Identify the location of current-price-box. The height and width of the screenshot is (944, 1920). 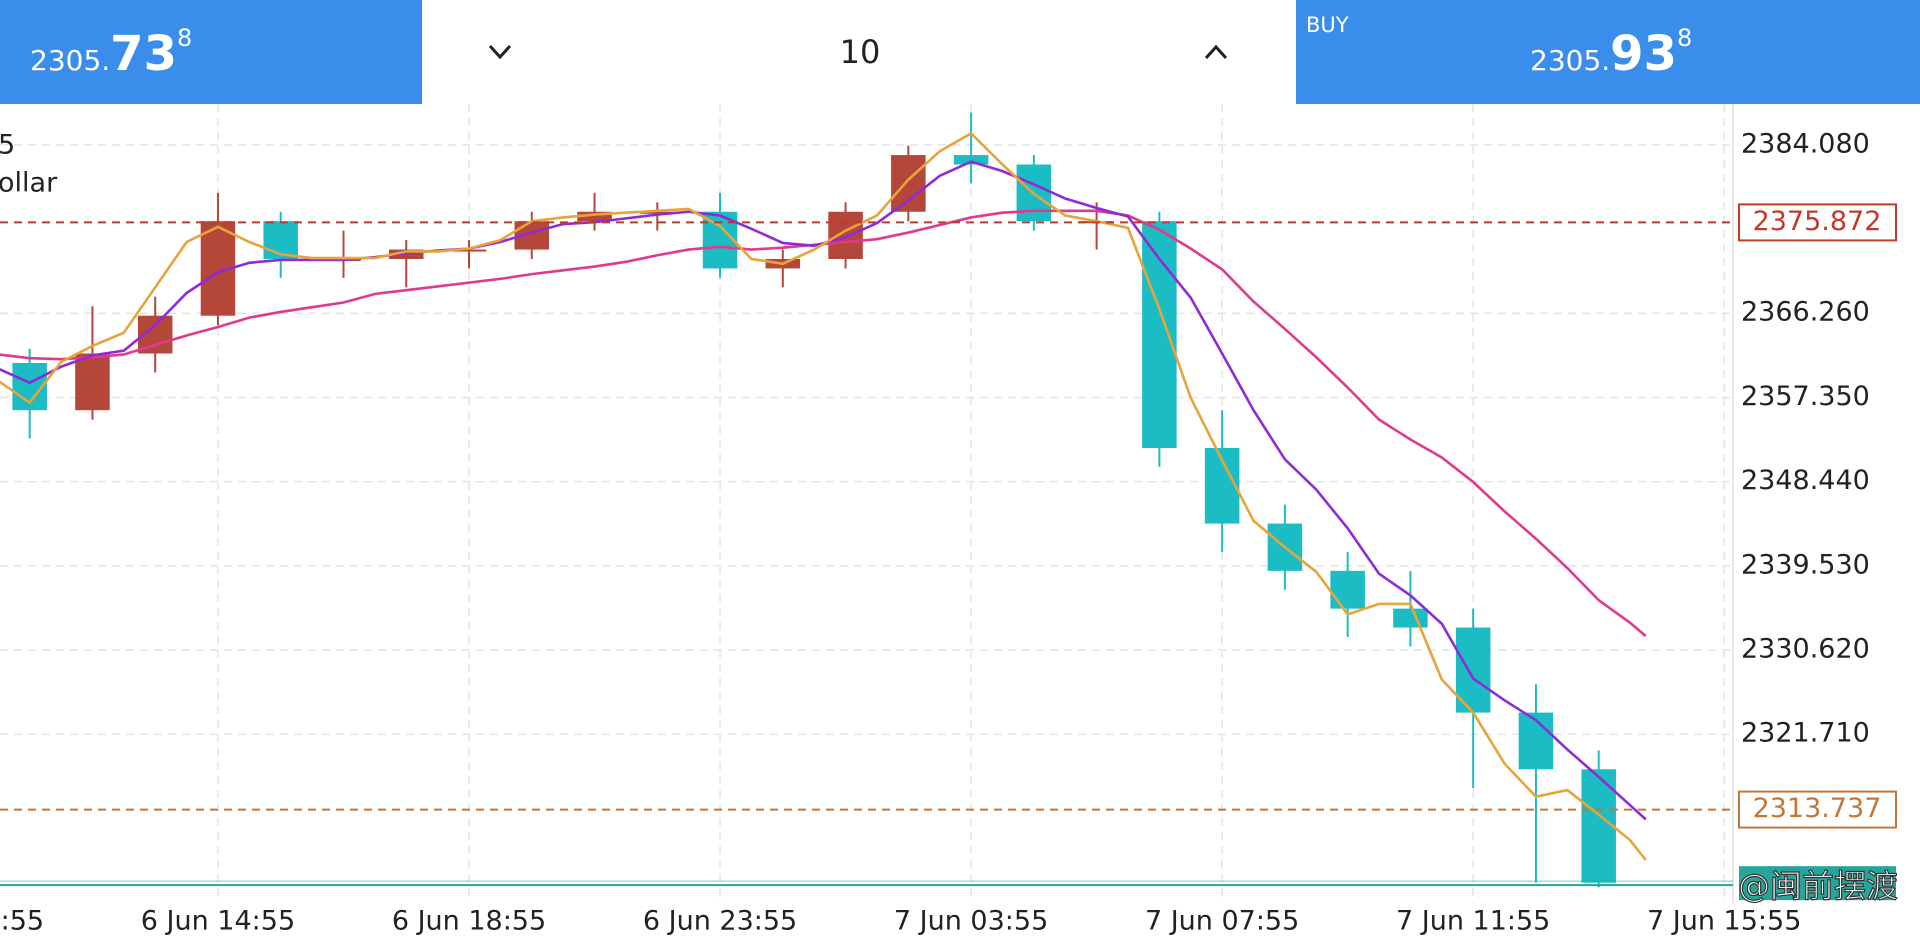
(1817, 883).